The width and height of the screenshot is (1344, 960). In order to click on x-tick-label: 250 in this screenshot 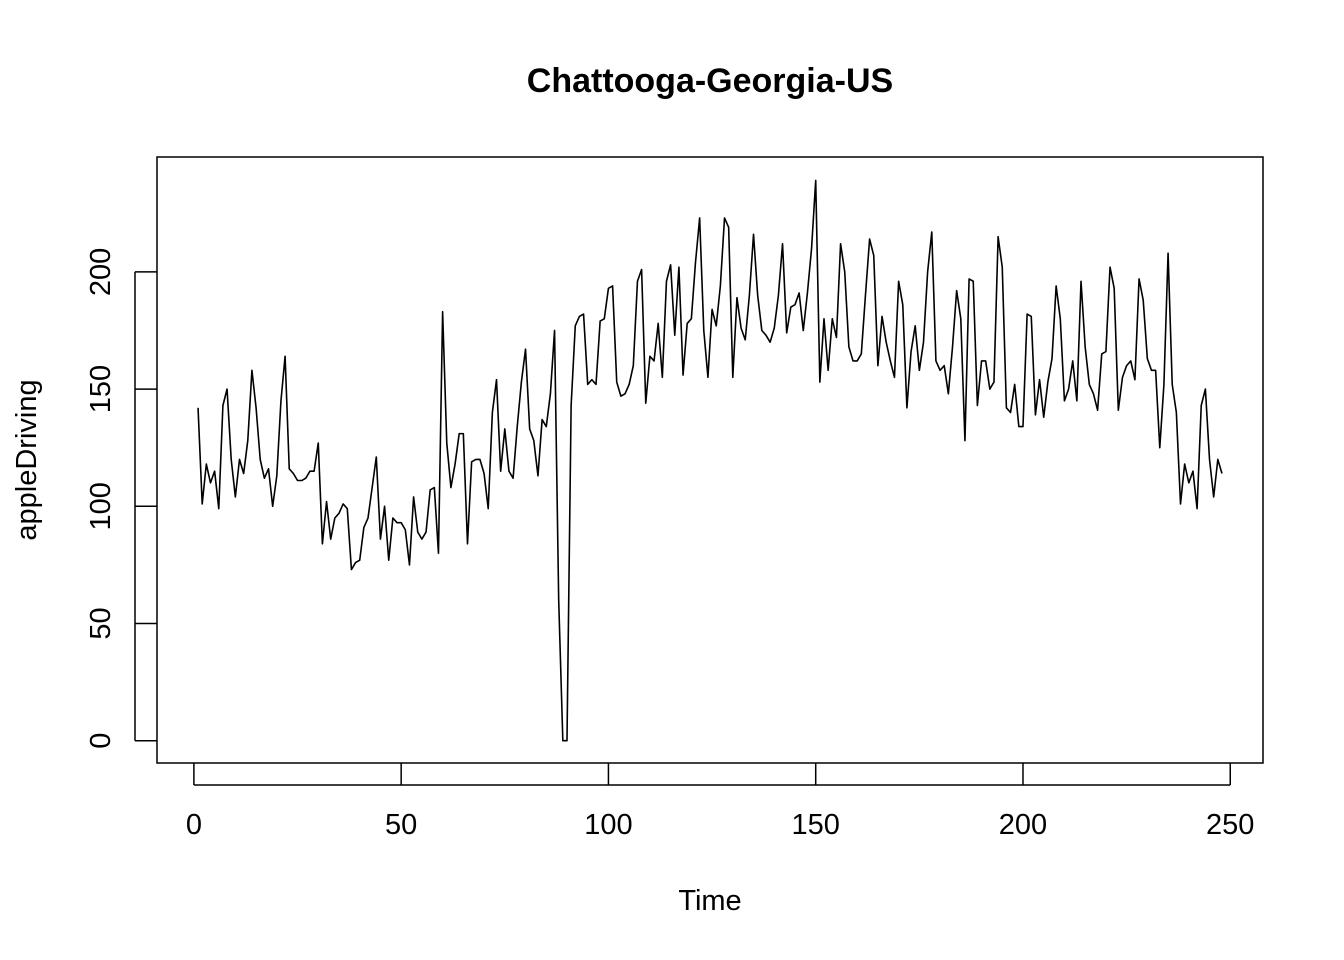, I will do `click(1230, 825)`.